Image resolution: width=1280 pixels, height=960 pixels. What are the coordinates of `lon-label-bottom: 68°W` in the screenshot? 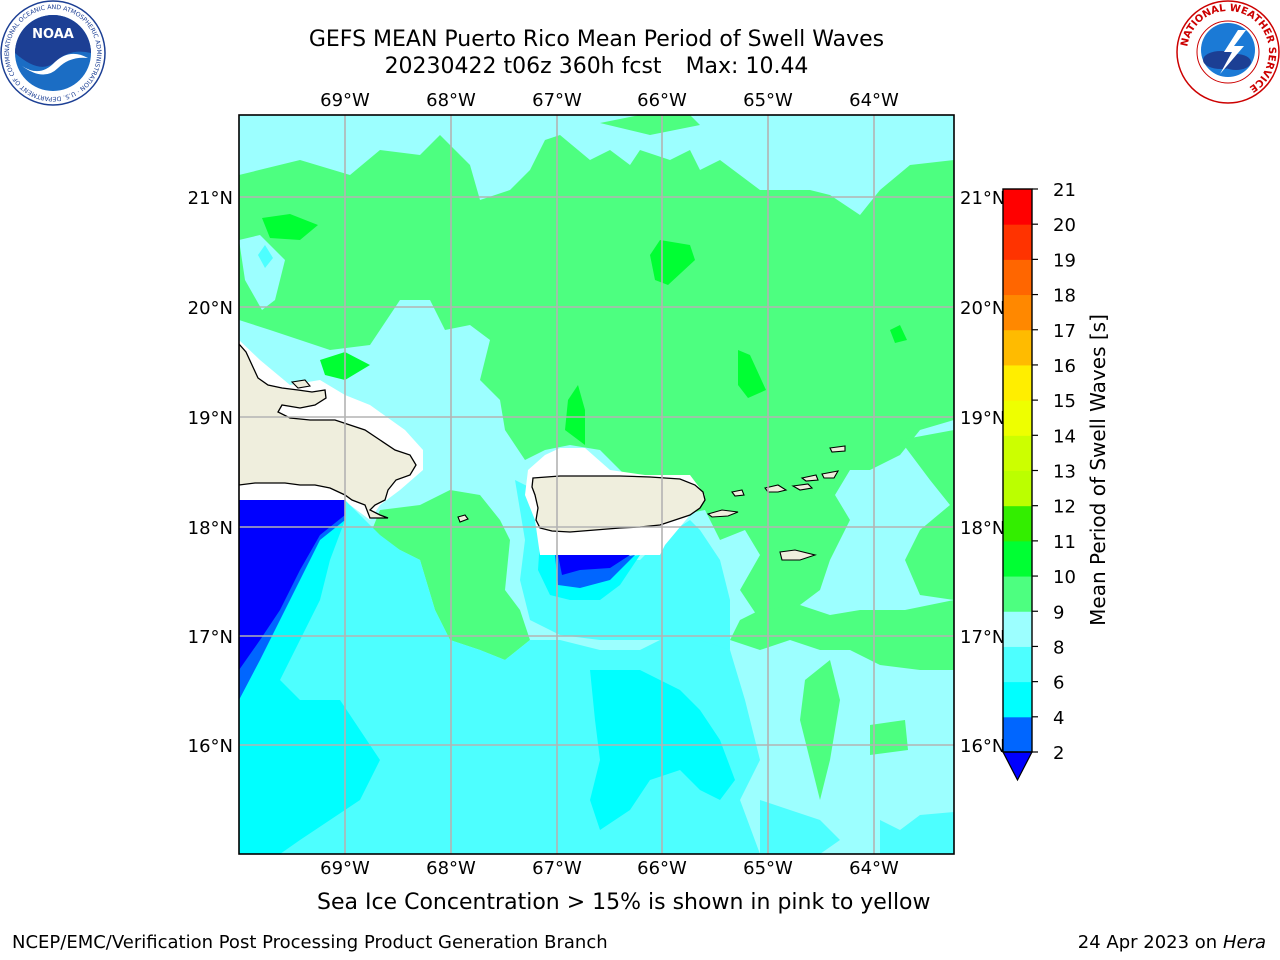 It's located at (451, 868).